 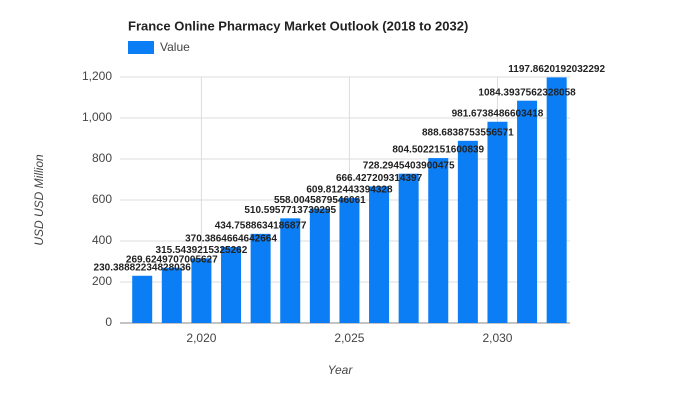 What do you see at coordinates (102, 158) in the screenshot?
I see `y-tick-label: 800` at bounding box center [102, 158].